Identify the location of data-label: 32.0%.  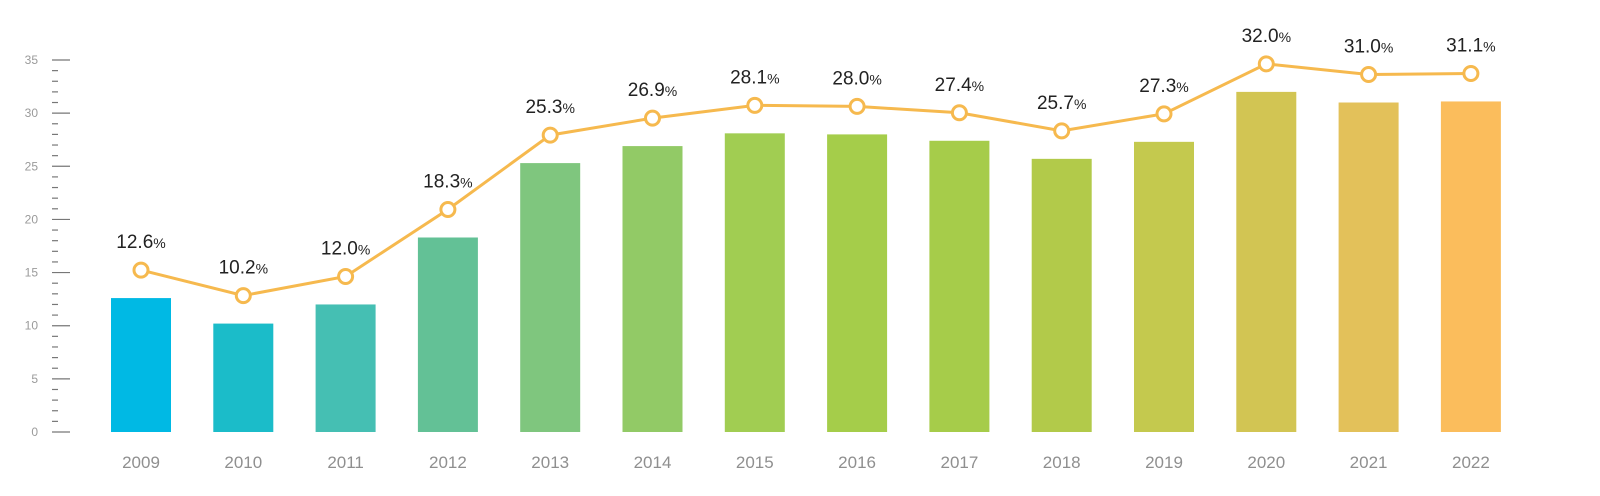
(1266, 36).